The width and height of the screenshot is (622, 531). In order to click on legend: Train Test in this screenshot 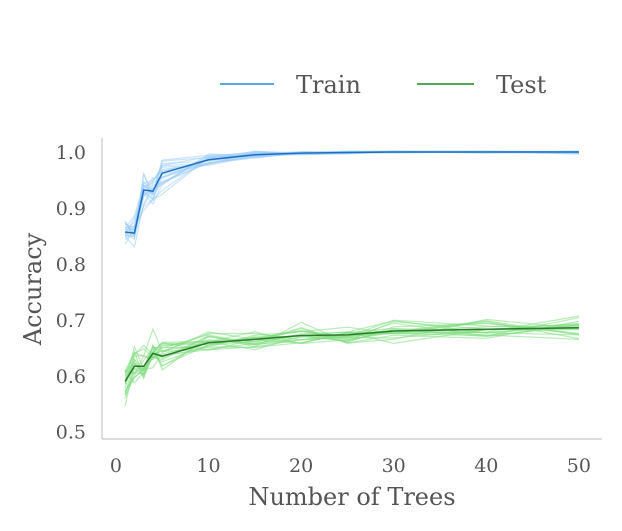, I will do `click(383, 85)`.